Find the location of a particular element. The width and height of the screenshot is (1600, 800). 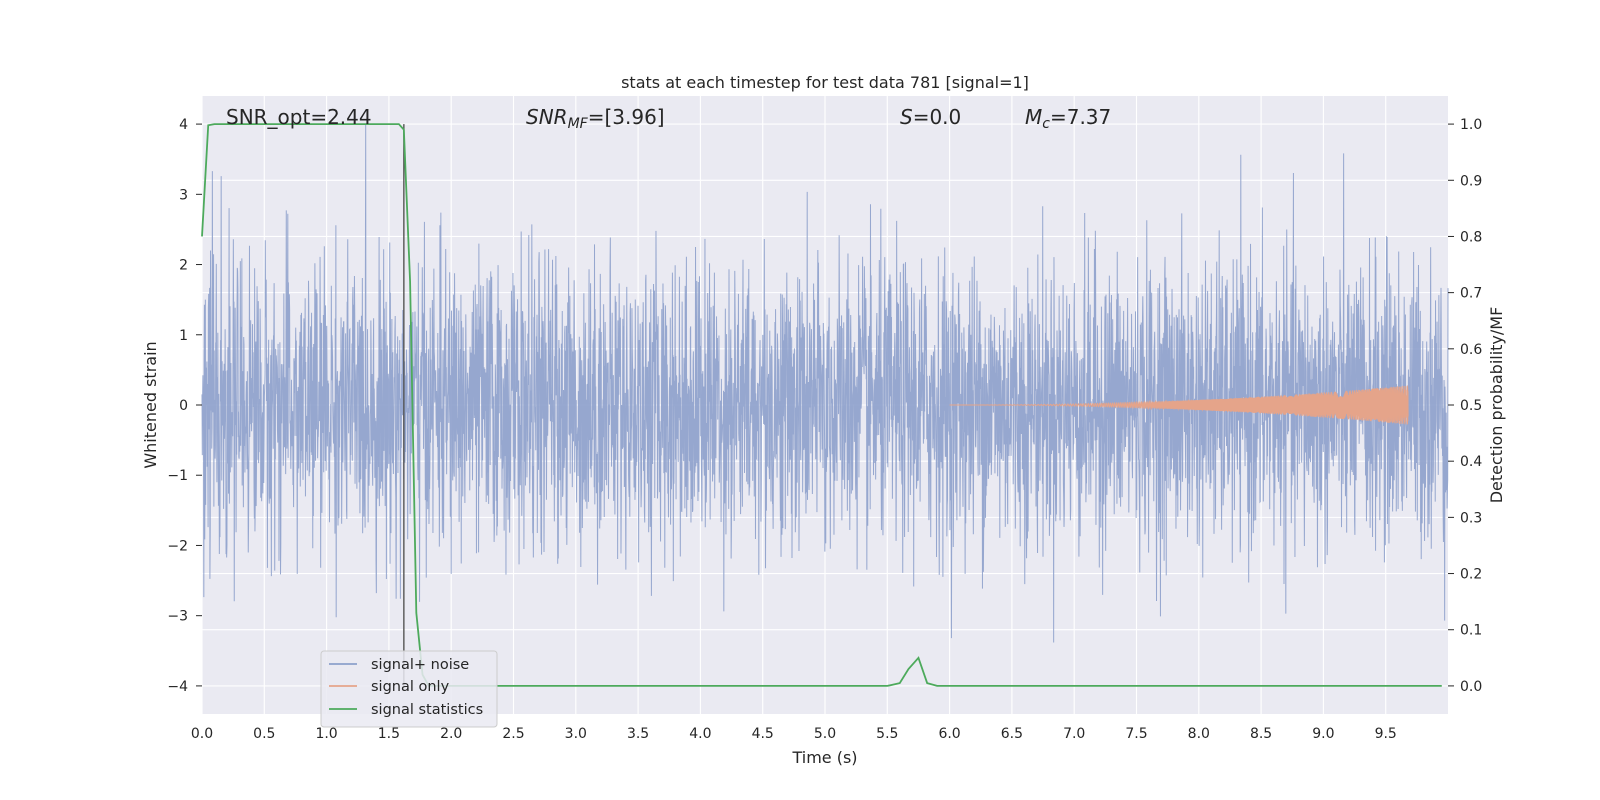

right-y-tick-label: 0.4 is located at coordinates (1471, 462).